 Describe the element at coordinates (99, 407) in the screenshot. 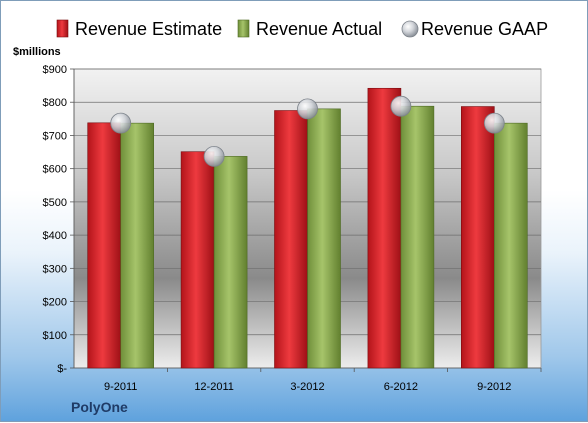

I see `company-name: PolyOne` at that location.